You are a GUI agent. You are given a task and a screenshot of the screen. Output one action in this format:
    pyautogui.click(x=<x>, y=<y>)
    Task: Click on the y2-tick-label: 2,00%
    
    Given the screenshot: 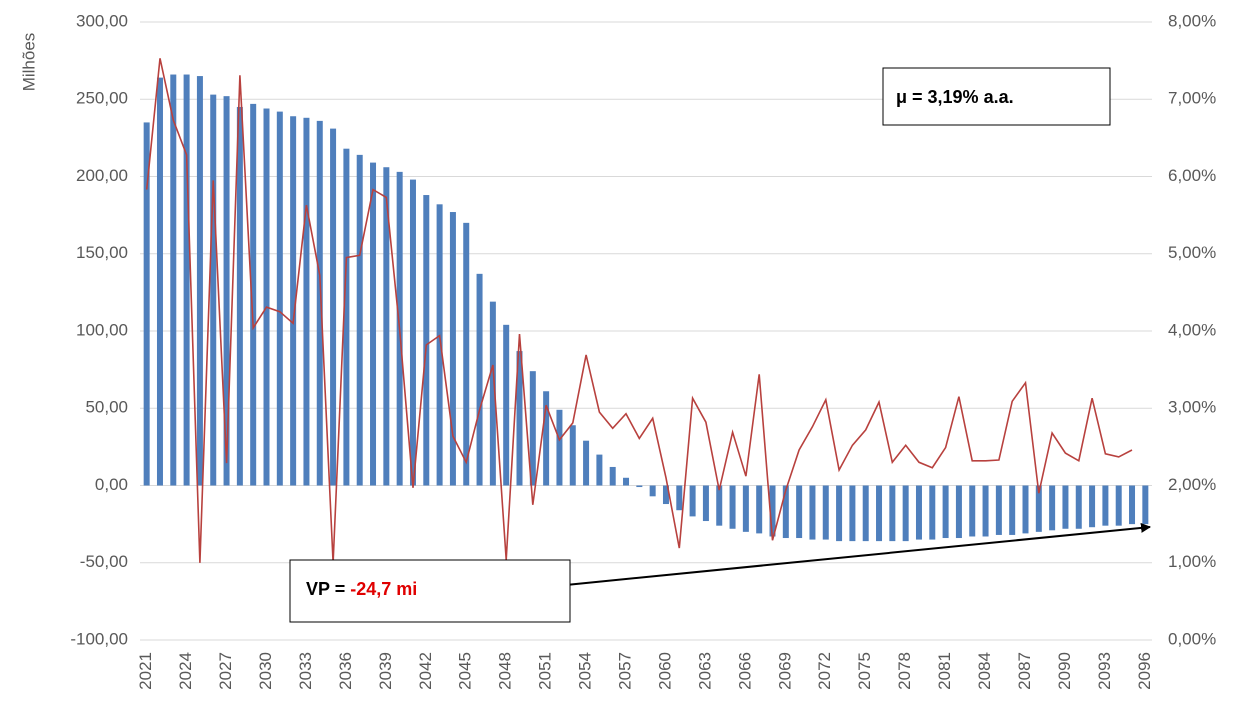 What is the action you would take?
    pyautogui.click(x=1192, y=484)
    